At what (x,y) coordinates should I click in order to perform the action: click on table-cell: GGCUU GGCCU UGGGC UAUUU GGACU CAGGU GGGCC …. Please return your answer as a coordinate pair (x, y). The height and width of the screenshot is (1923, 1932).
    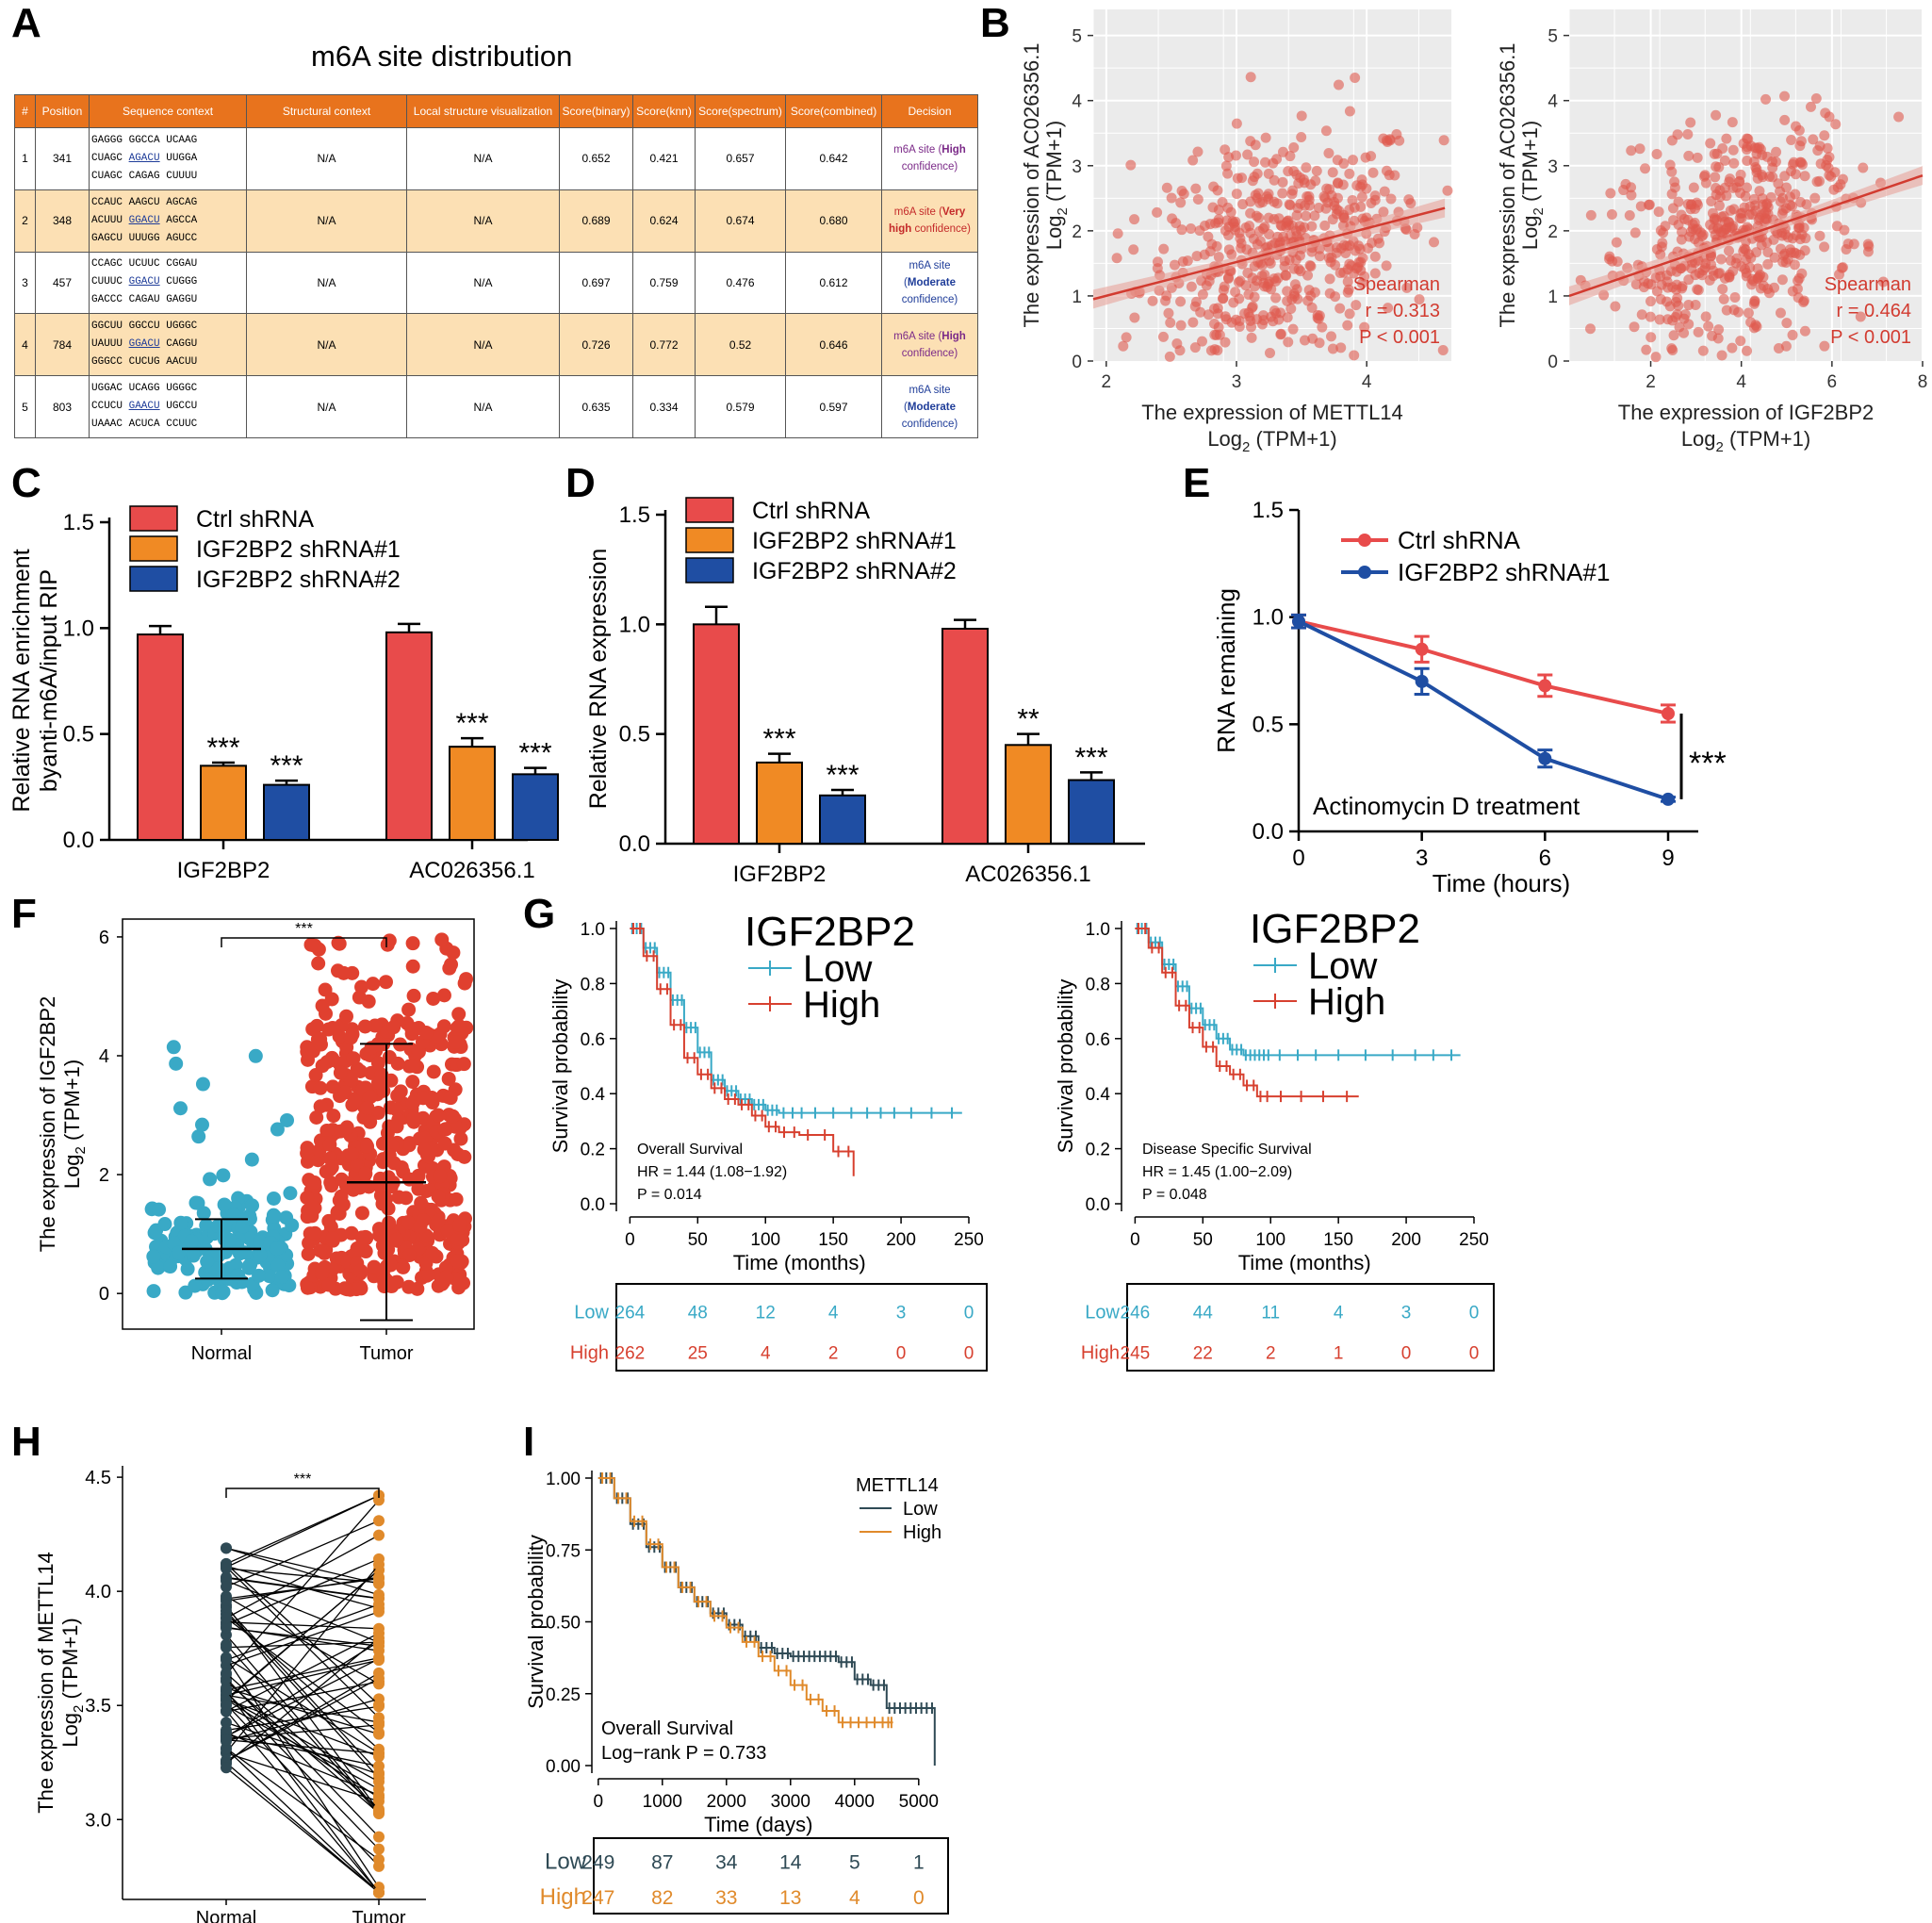
    Looking at the image, I should click on (168, 345).